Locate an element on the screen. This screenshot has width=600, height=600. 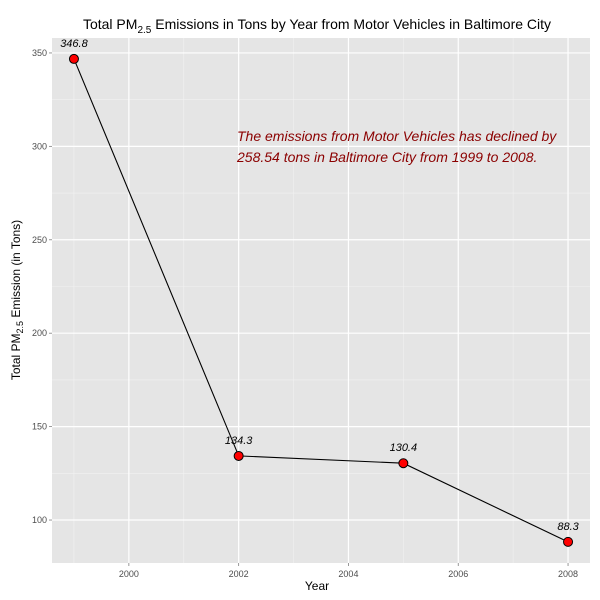
x-axis: 2000 2002 2004 2006 2008 is located at coordinates (348, 571).